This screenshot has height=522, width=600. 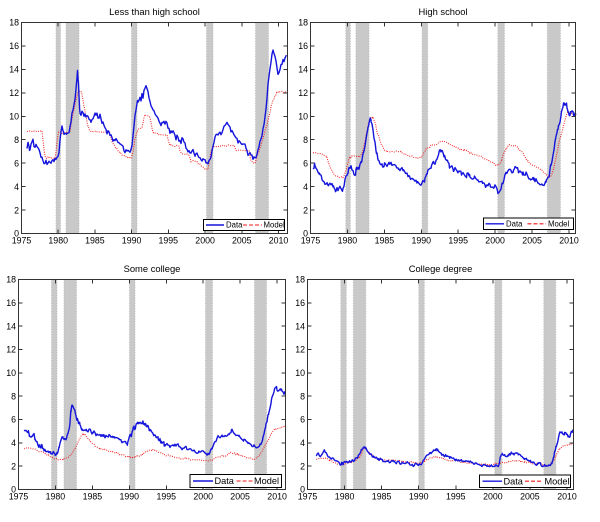 I want to click on svg-text: College degree, so click(x=441, y=268).